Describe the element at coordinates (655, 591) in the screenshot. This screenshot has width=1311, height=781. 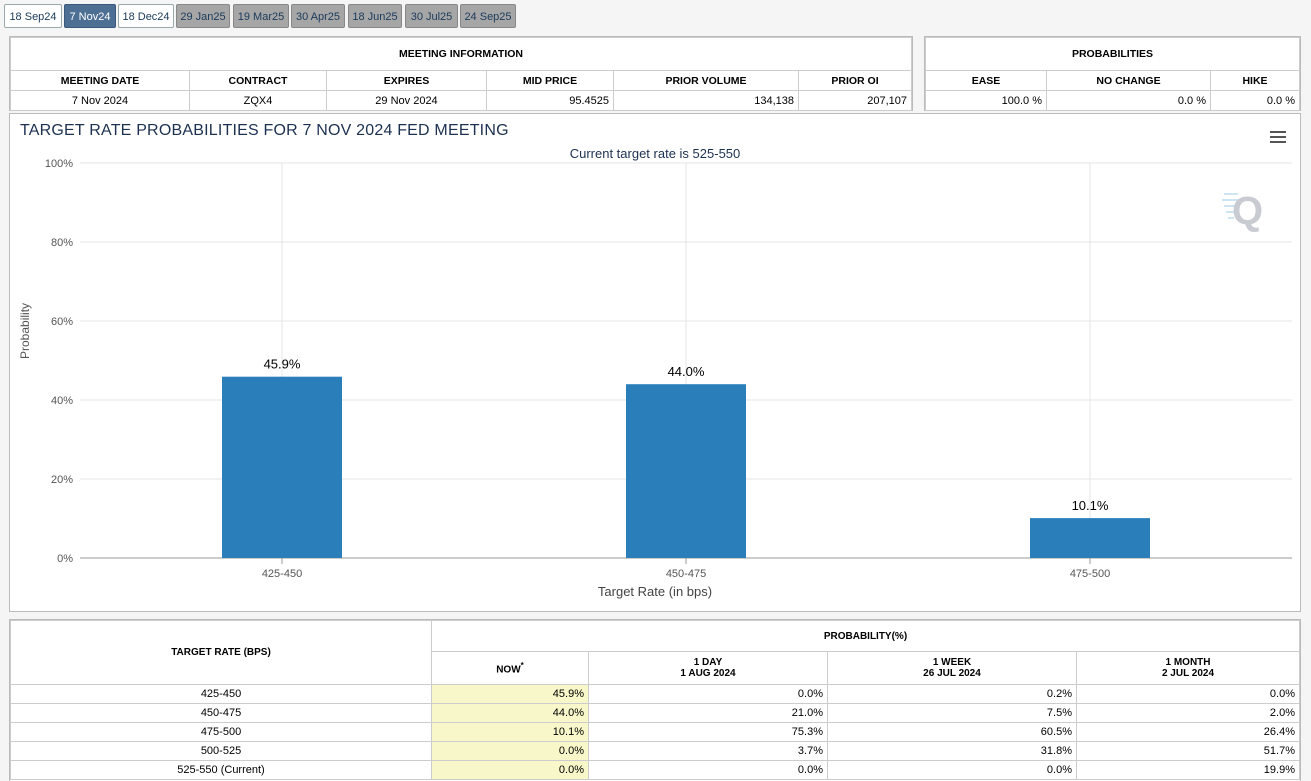
I see `x-axis-label: Target Rate (in bps)` at that location.